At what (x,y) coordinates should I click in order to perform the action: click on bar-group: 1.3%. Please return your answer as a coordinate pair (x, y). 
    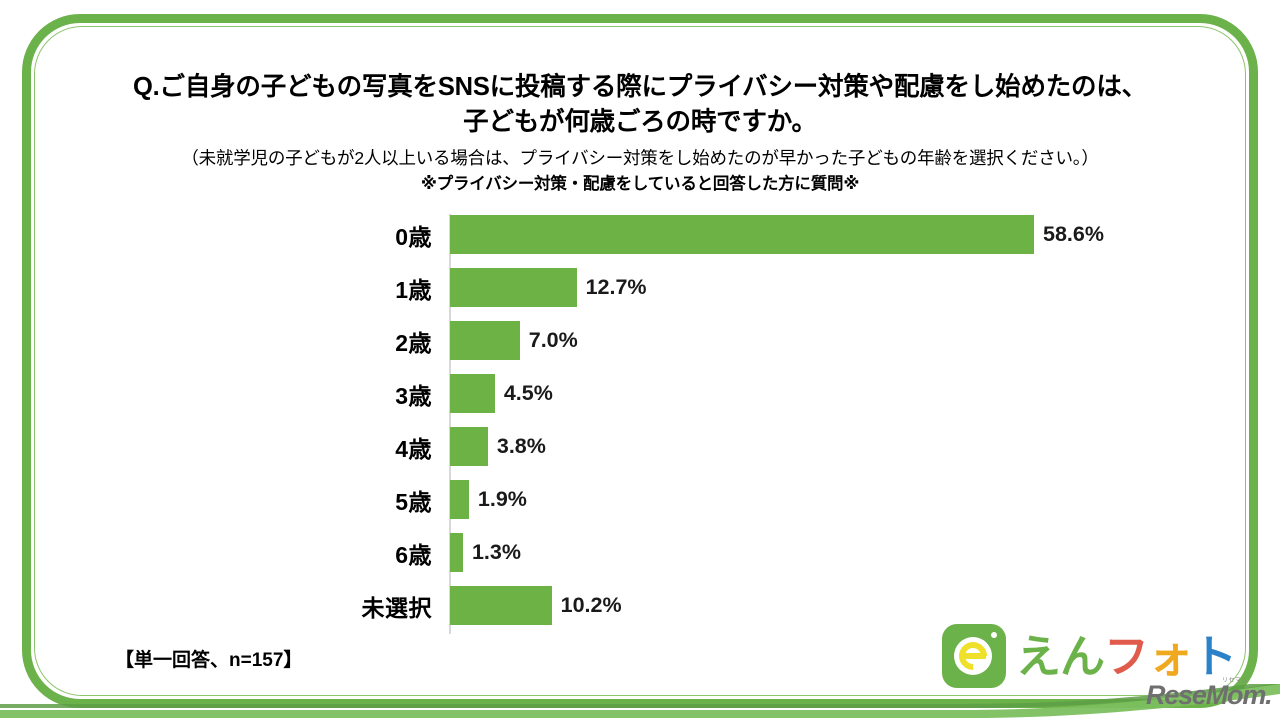
    Looking at the image, I should click on (485, 552).